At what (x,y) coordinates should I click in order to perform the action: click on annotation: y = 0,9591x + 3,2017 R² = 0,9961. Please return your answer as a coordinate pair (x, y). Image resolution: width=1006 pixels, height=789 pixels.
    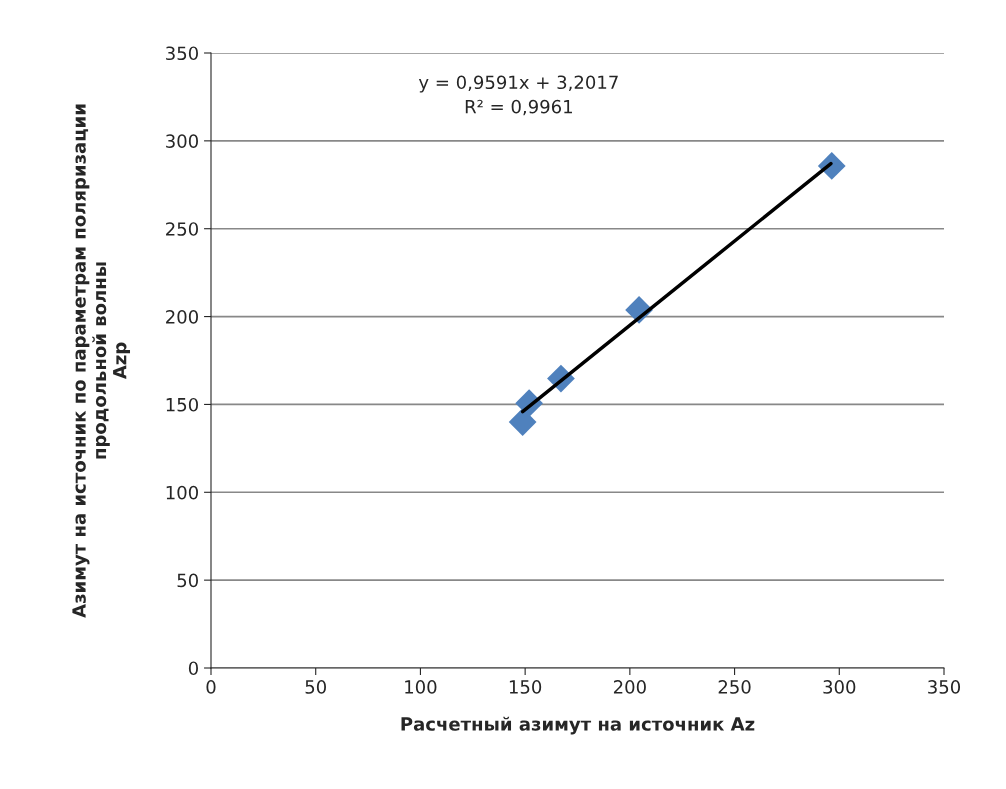
    Looking at the image, I should click on (518, 95).